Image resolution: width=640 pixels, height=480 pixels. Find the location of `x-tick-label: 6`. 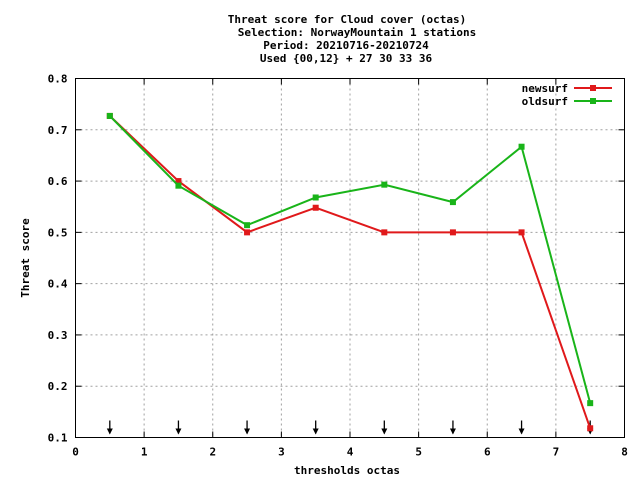

x-tick-label: 6 is located at coordinates (487, 452).